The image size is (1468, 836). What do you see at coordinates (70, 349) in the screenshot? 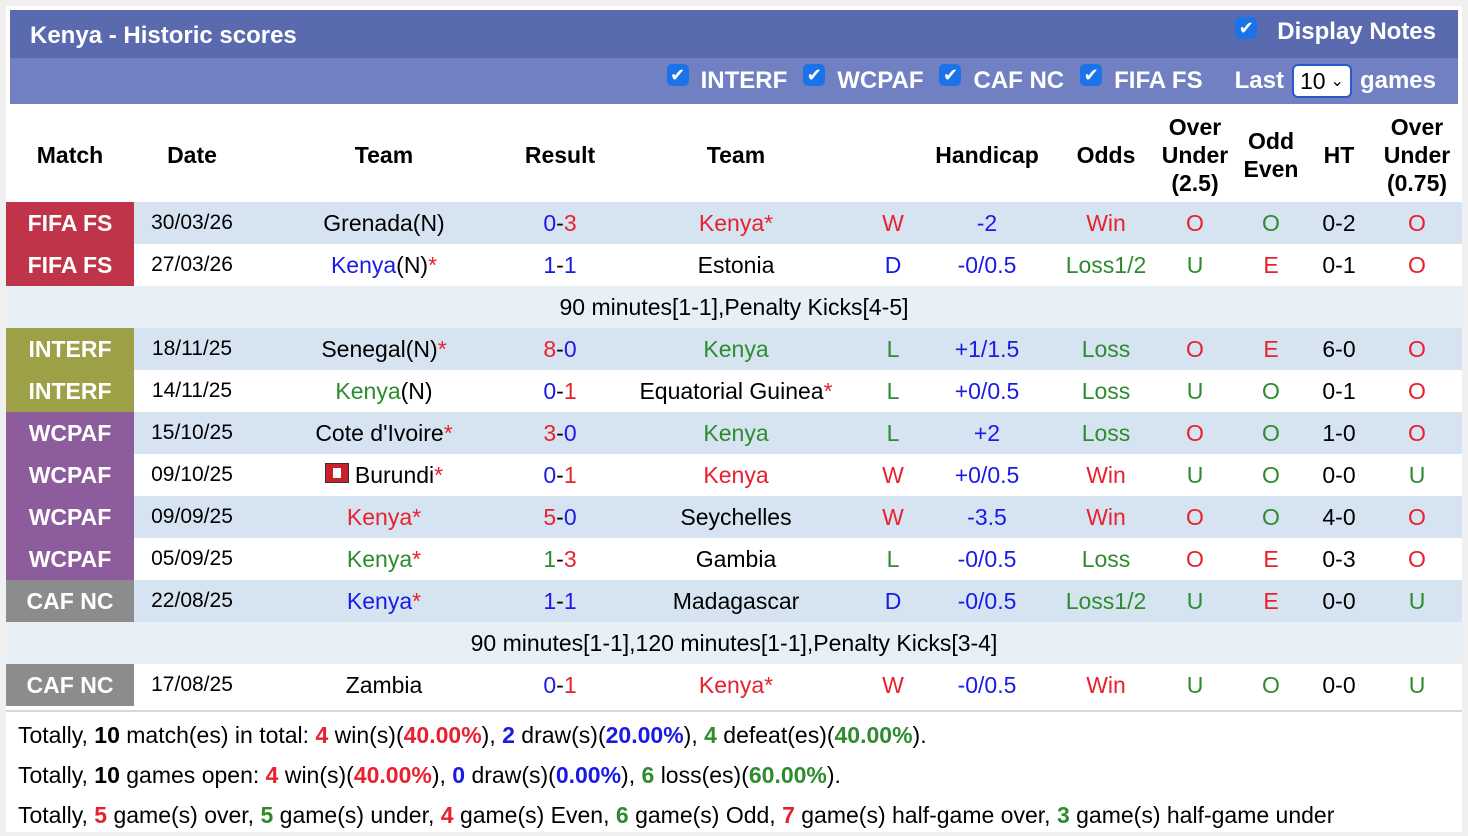
I see `match-type: INTERF` at bounding box center [70, 349].